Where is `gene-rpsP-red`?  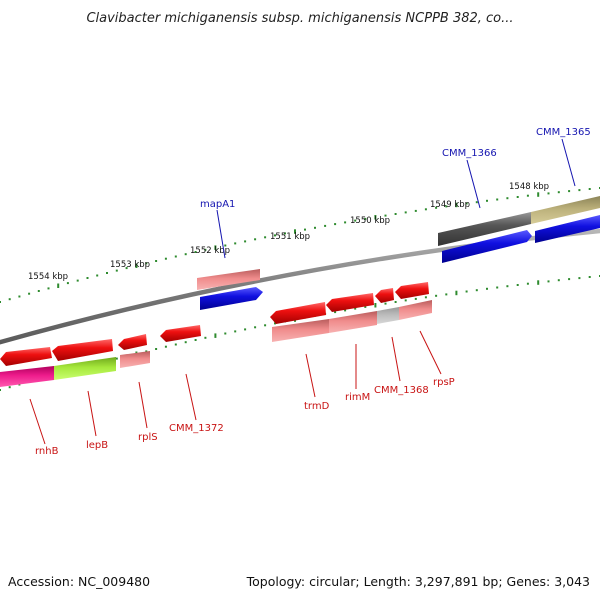 gene-rpsP-red is located at coordinates (412, 290).